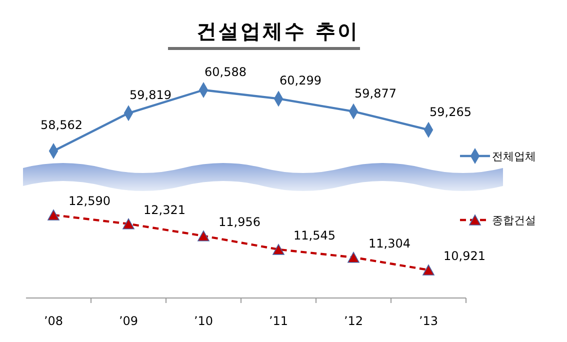 The image size is (567, 342). Describe the element at coordinates (451, 111) in the screenshot. I see `data-label: 59,265` at that location.